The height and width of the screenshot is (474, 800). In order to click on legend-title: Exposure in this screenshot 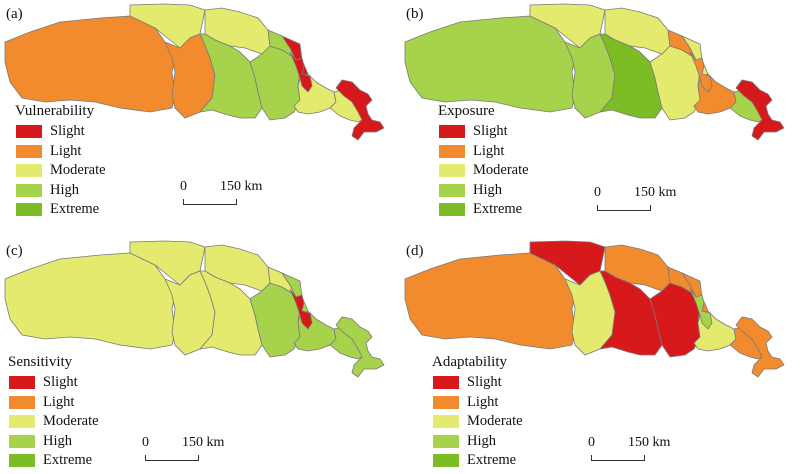, I will do `click(466, 111)`.